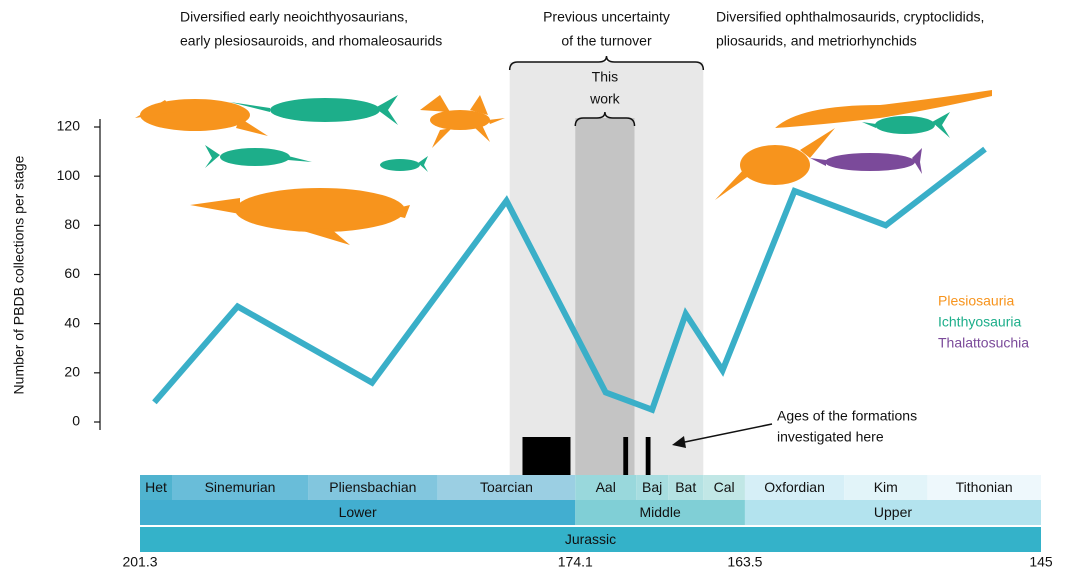  Describe the element at coordinates (866, 161) in the screenshot. I see `thalattosuchian-silhouette` at that location.